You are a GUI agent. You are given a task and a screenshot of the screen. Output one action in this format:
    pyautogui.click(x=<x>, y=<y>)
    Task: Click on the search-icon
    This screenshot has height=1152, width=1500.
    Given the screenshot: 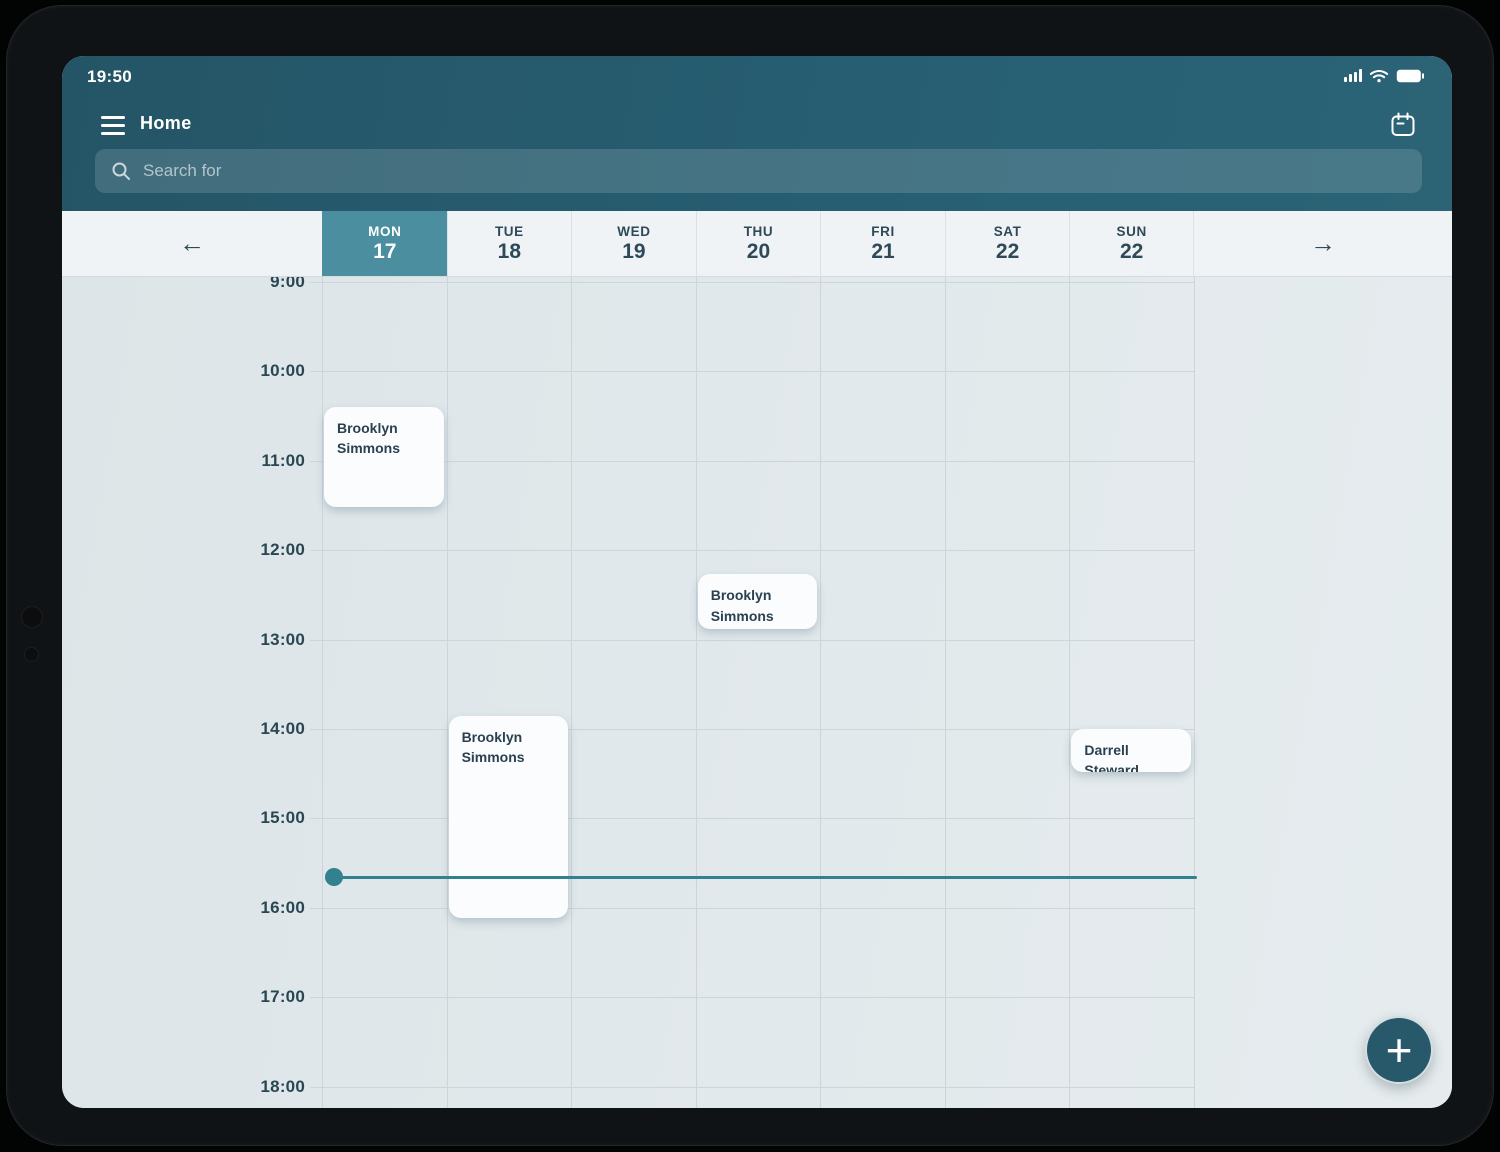 What is the action you would take?
    pyautogui.click(x=121, y=171)
    